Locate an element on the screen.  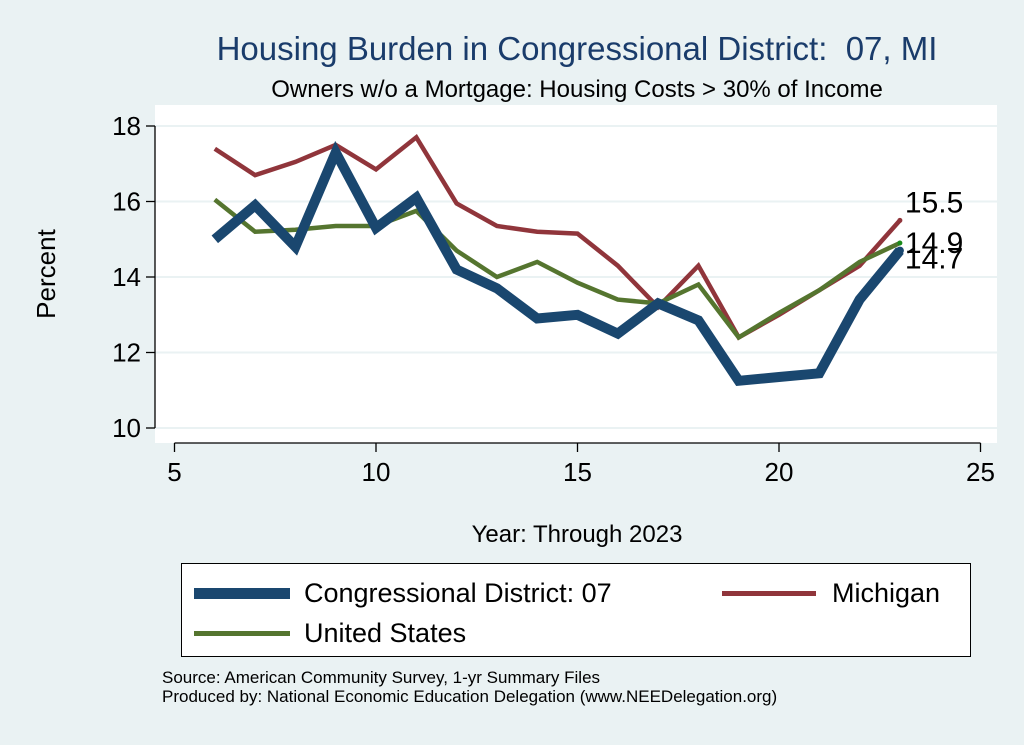
y-tick-label: 10 is located at coordinates (126, 428).